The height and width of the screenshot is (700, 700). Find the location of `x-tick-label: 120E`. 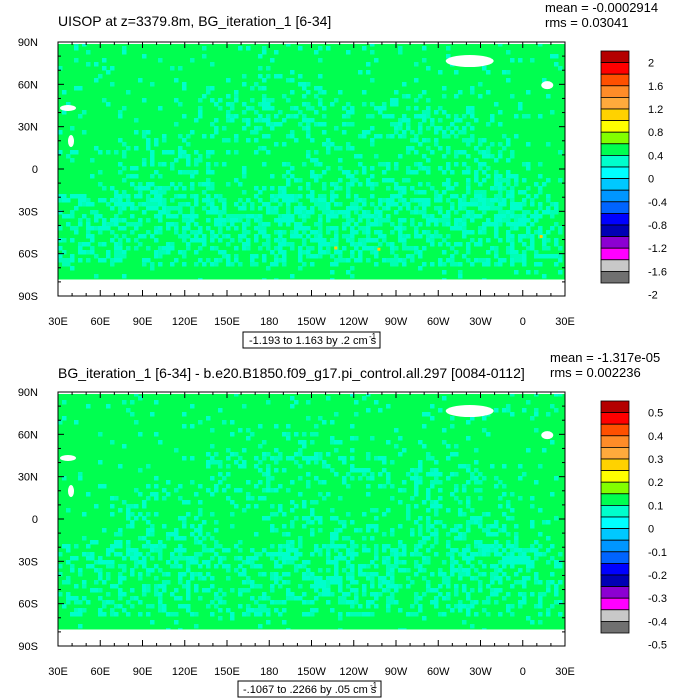

x-tick-label: 120E is located at coordinates (185, 672).